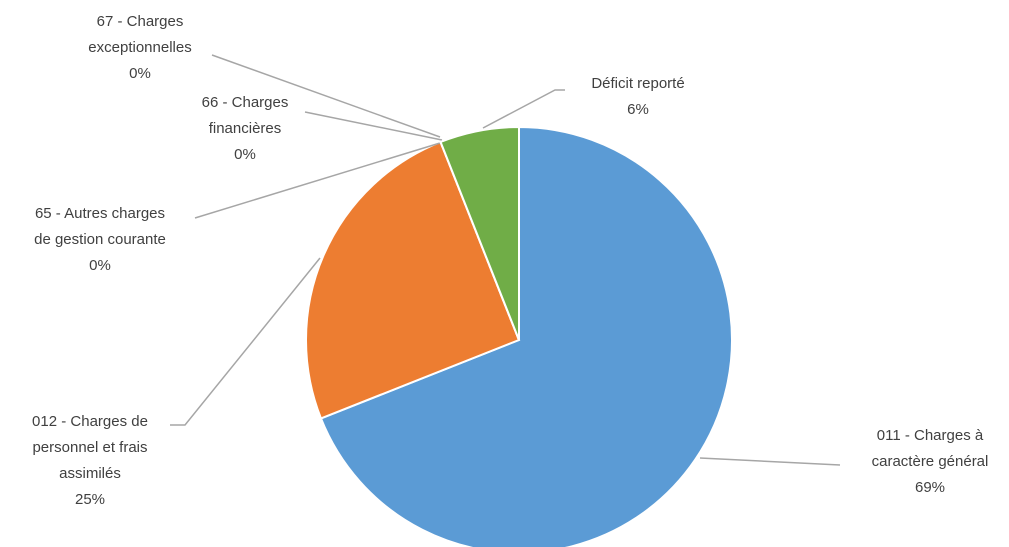  I want to click on data-label: 011 - Charges à caractère général 69%, so click(930, 462).